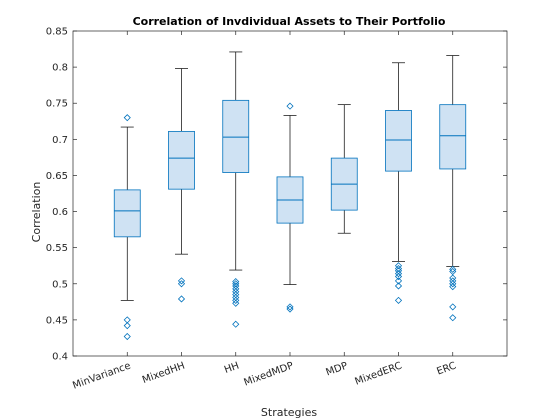 The height and width of the screenshot is (420, 560). I want to click on x-tick-label-minvariance: MinVariance, so click(101, 375).